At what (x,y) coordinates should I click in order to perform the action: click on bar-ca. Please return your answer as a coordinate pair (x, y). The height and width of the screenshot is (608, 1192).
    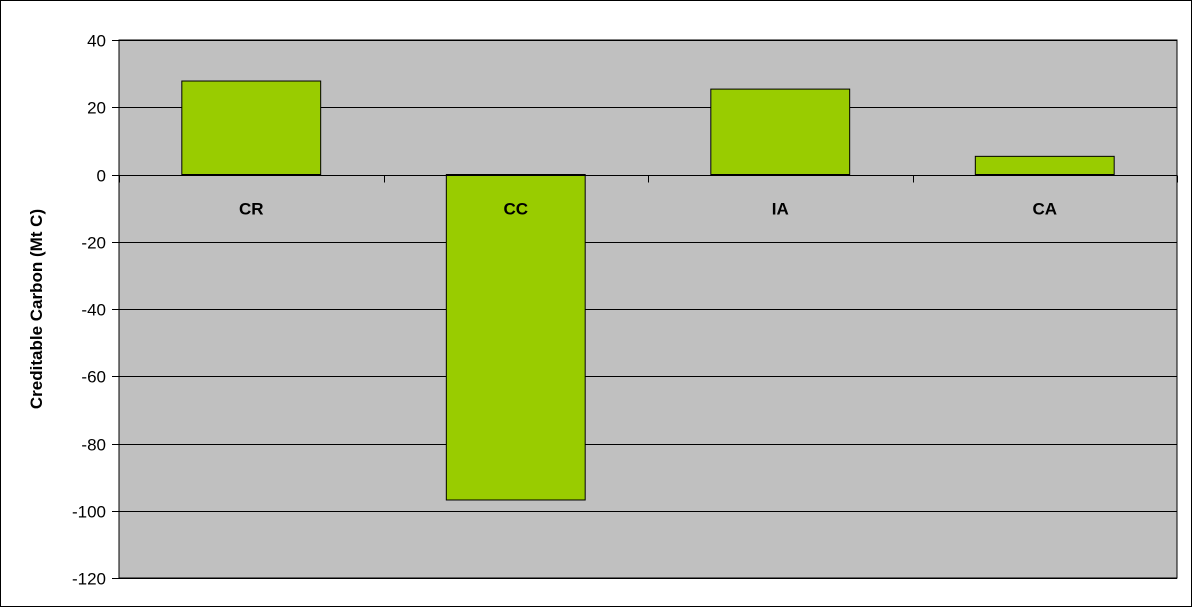
    Looking at the image, I should click on (1044, 165).